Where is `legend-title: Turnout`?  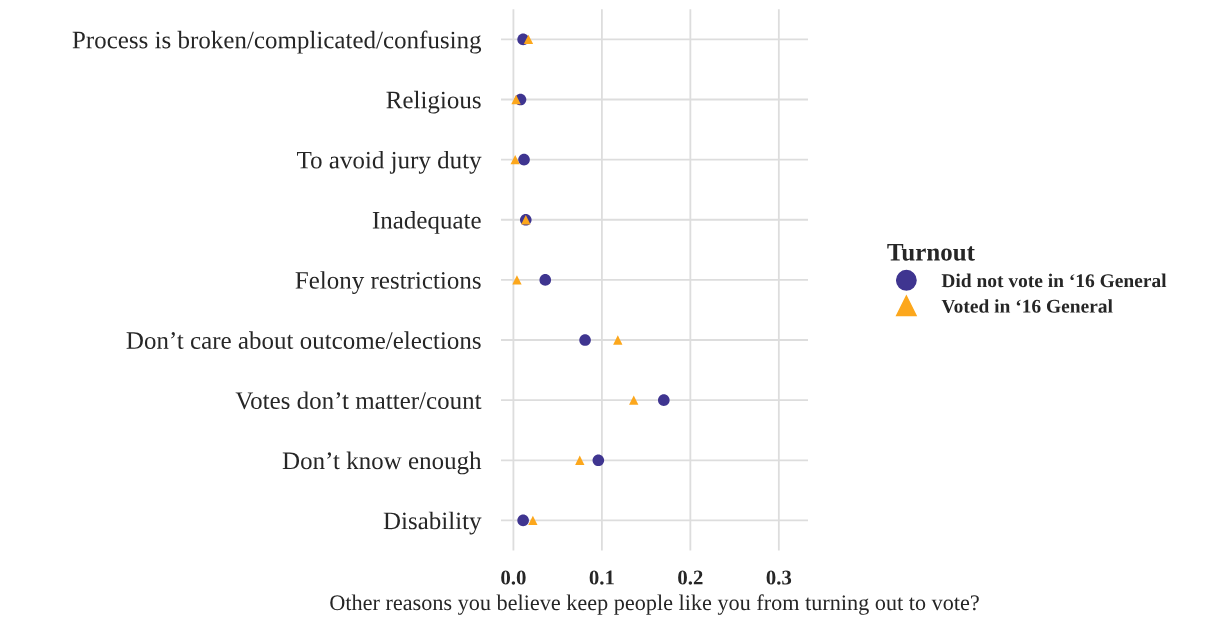 legend-title: Turnout is located at coordinates (931, 252).